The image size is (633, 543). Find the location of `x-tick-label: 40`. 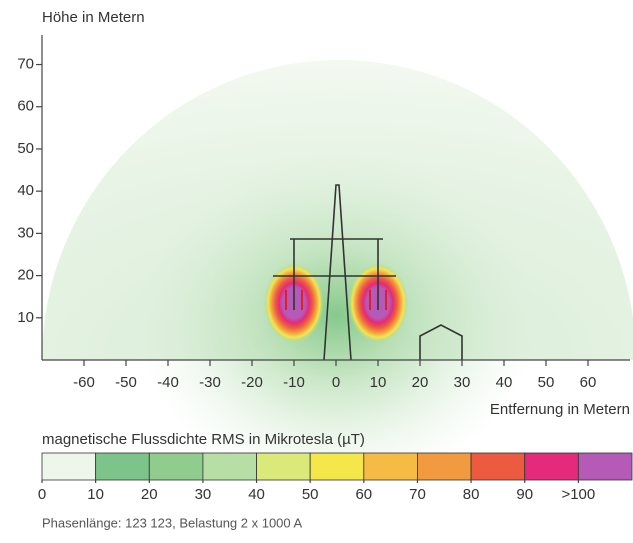

x-tick-label: 40 is located at coordinates (504, 382).